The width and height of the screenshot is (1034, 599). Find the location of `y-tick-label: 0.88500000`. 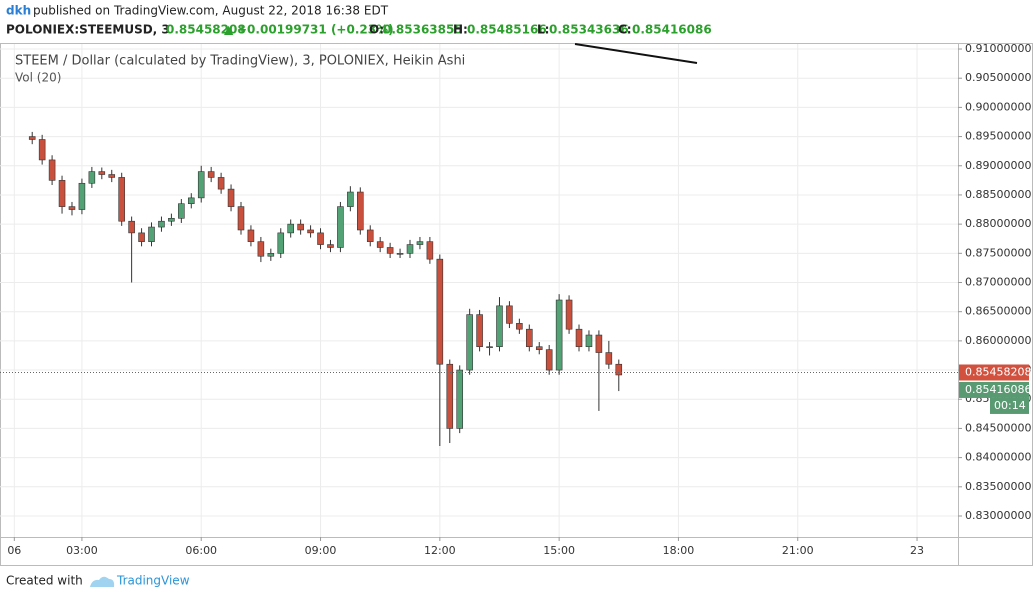

y-tick-label: 0.88500000 is located at coordinates (998, 194).